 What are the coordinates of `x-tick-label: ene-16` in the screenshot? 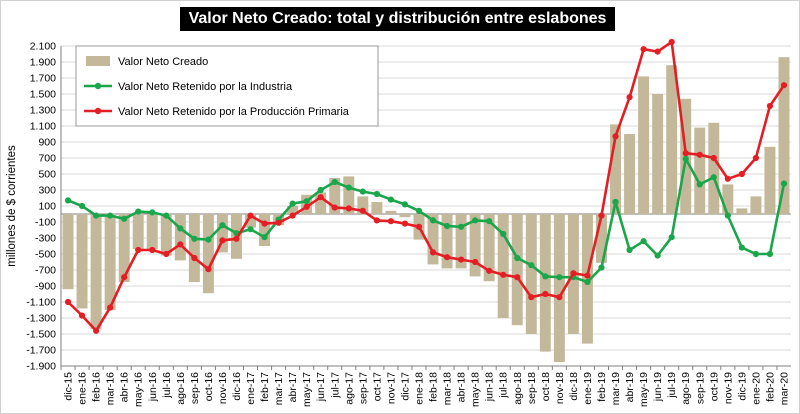 It's located at (83, 388).